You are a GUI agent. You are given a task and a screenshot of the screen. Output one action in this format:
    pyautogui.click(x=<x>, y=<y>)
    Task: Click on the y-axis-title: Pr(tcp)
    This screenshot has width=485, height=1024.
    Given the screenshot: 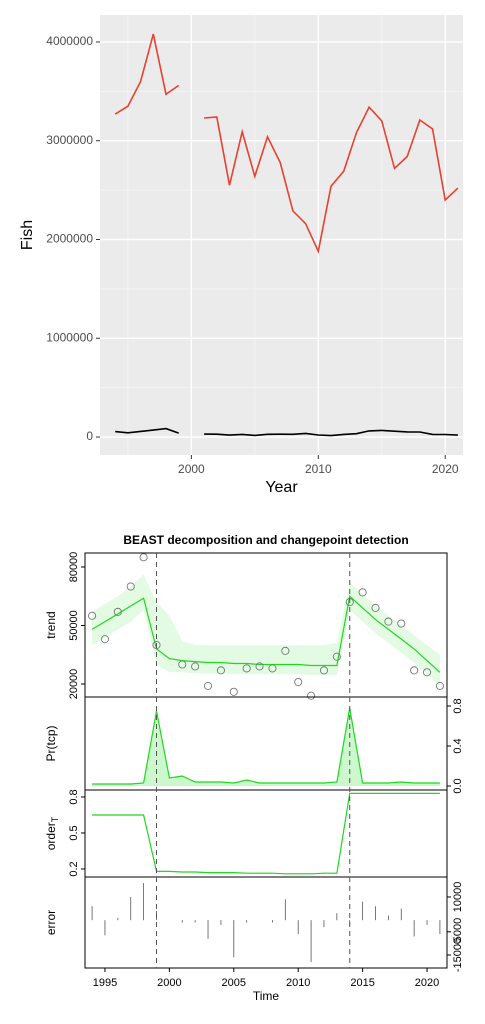 What is the action you would take?
    pyautogui.click(x=51, y=743)
    